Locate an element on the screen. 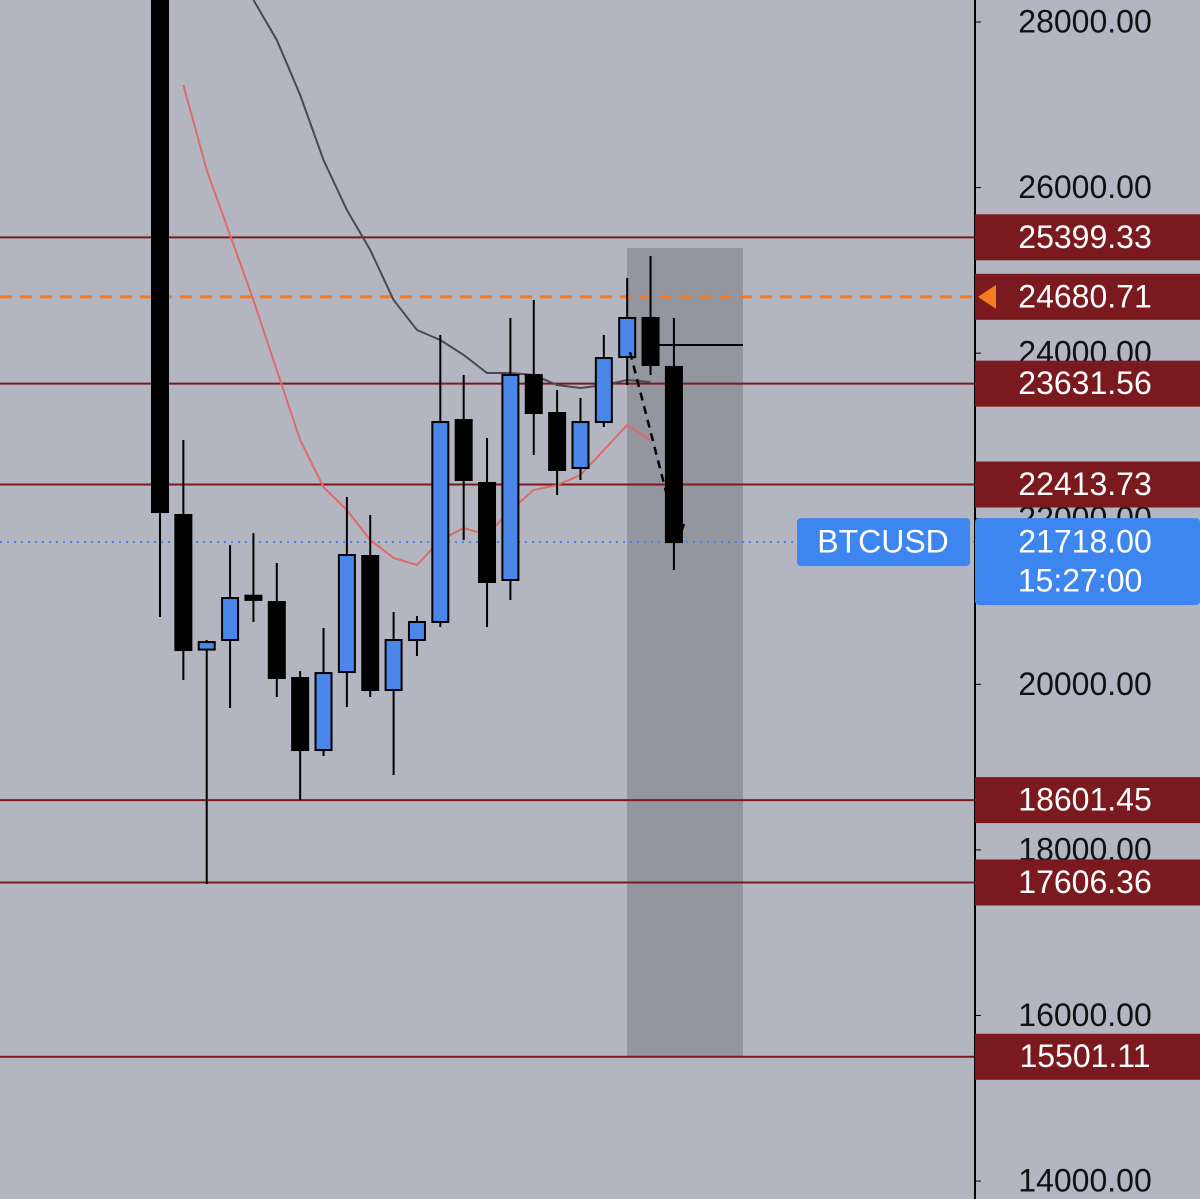  symbol-label: BTCUSD is located at coordinates (883, 542).